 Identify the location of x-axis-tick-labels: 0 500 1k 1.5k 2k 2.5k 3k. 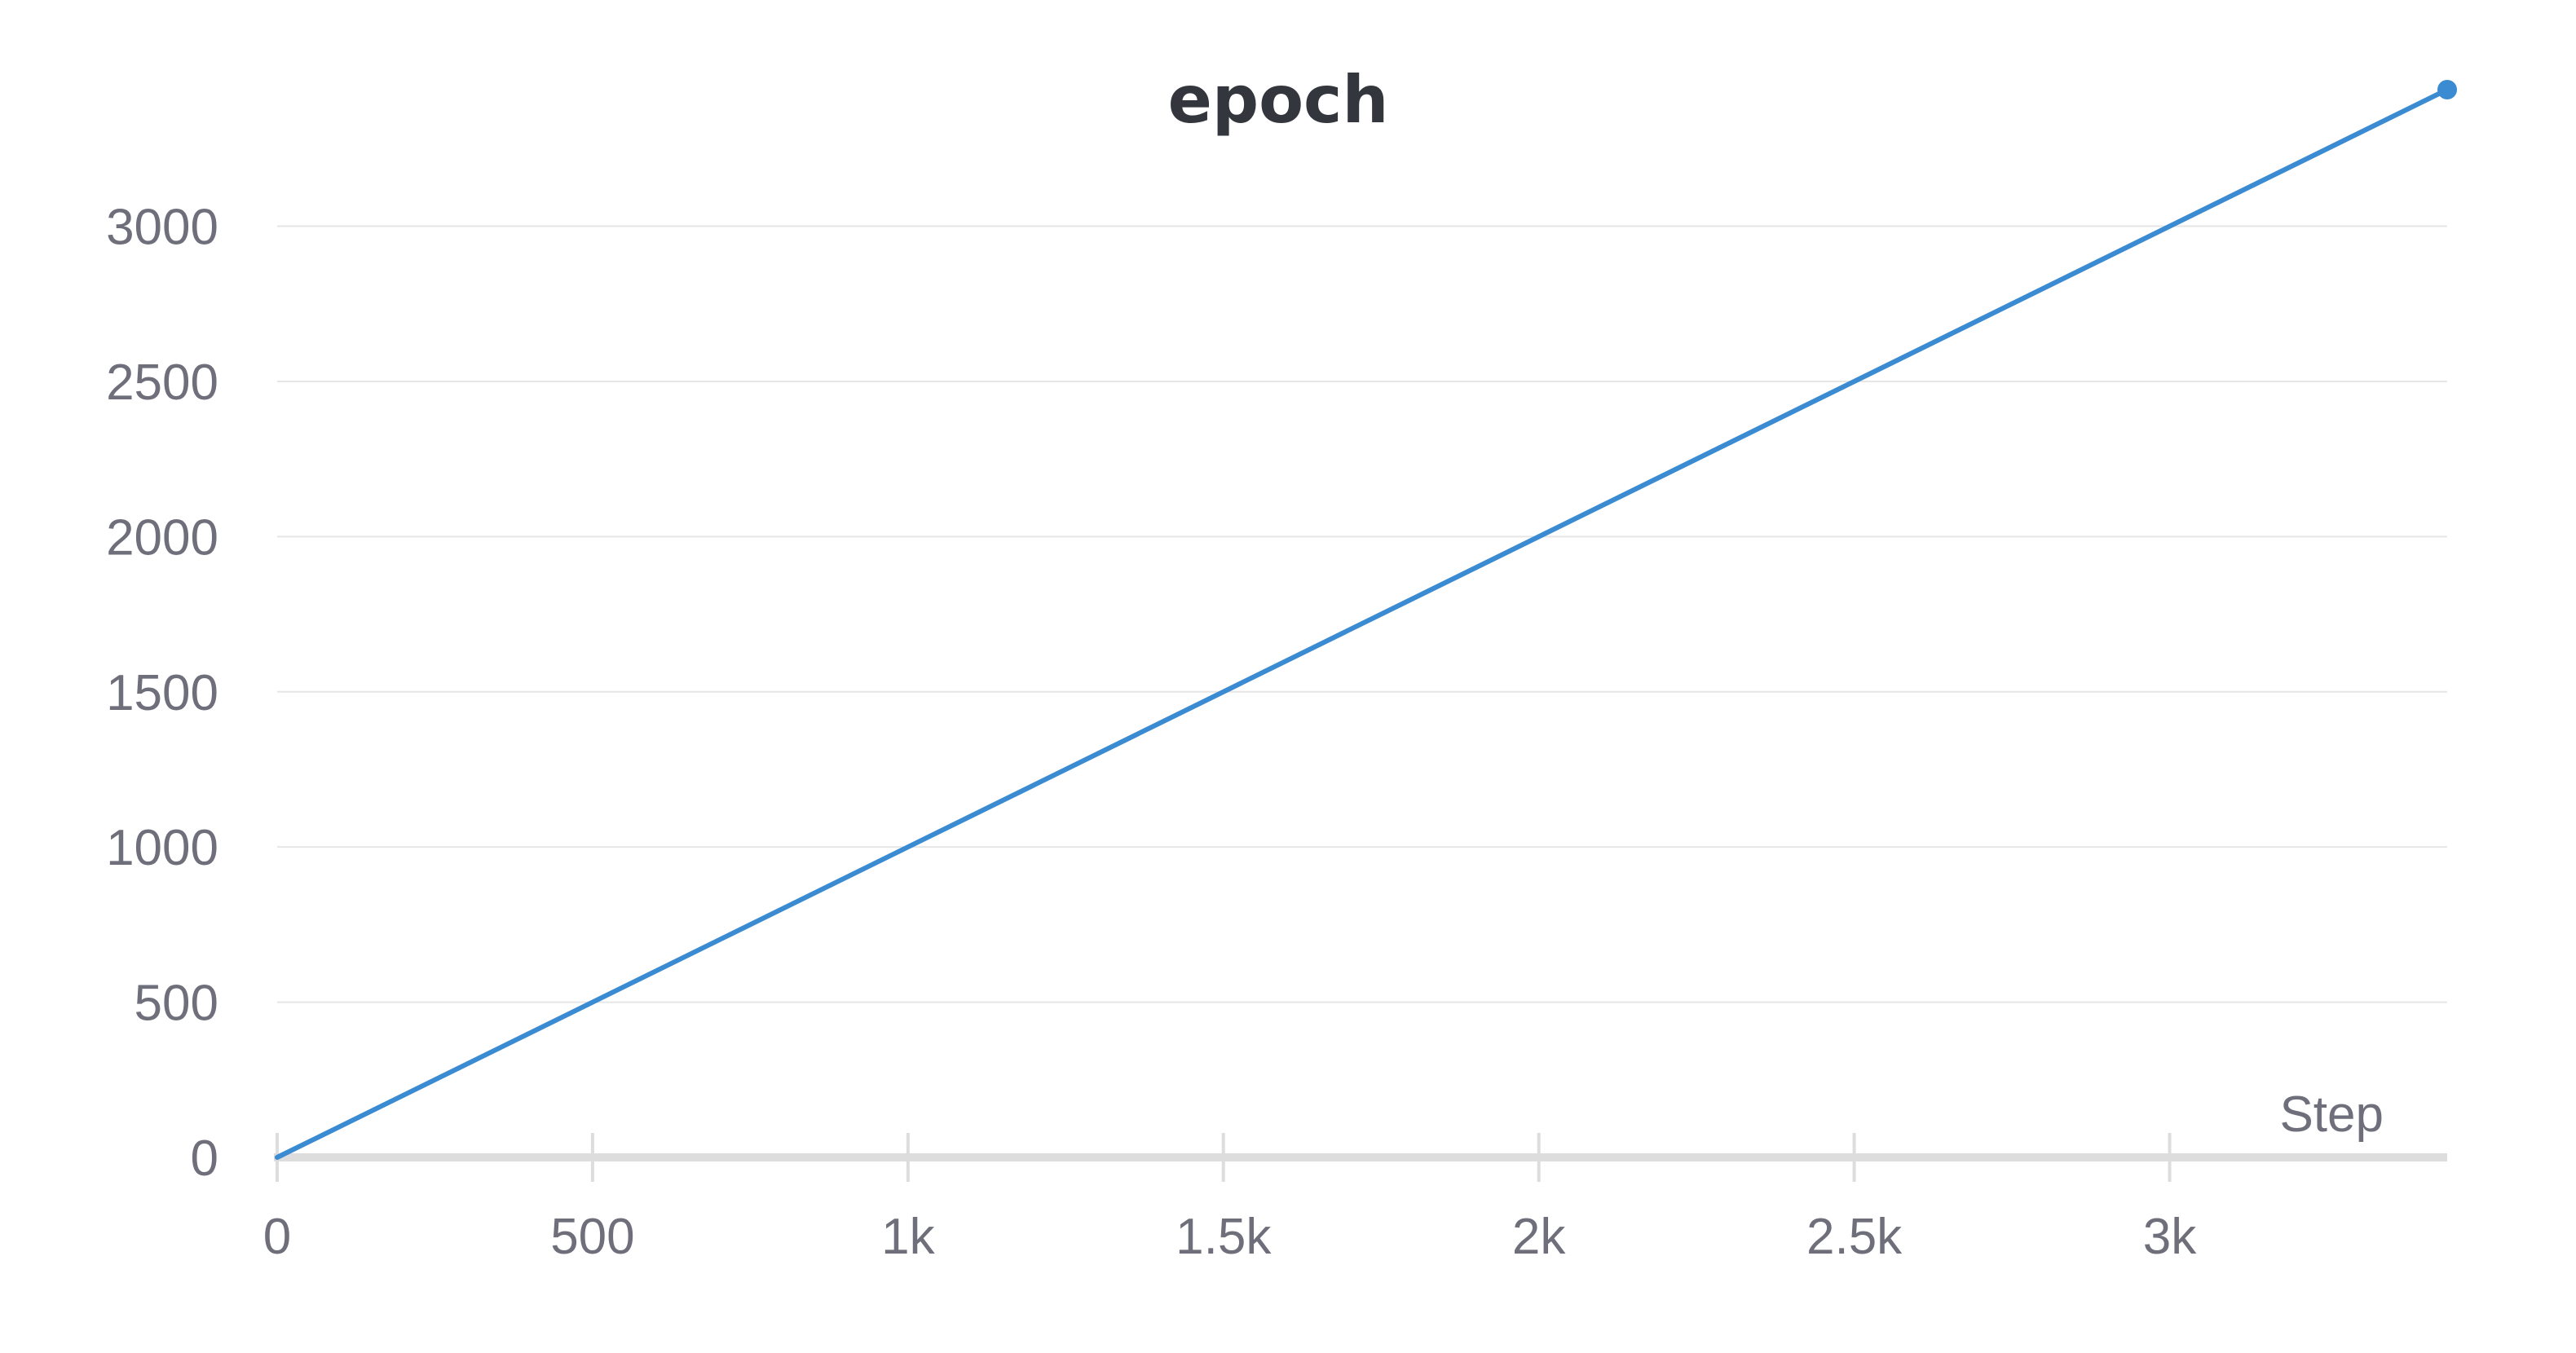
(1230, 1237).